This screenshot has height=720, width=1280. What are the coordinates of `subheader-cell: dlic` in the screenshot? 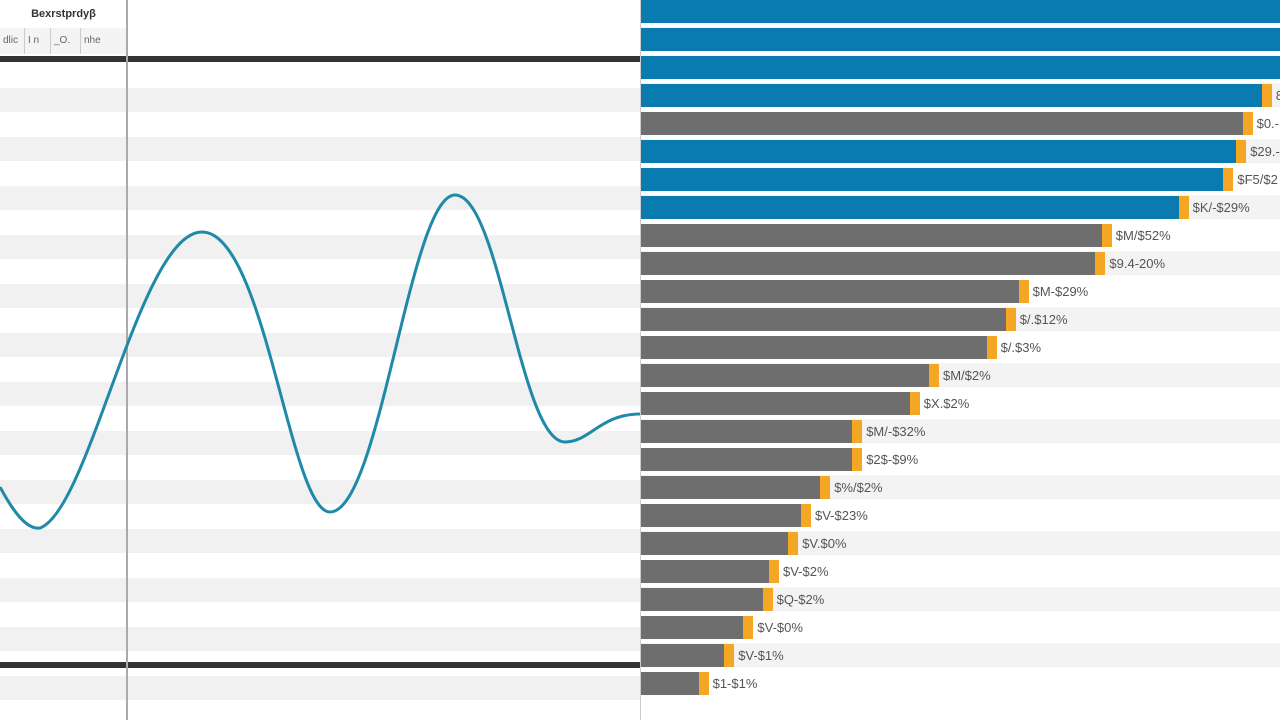 It's located at (12, 41).